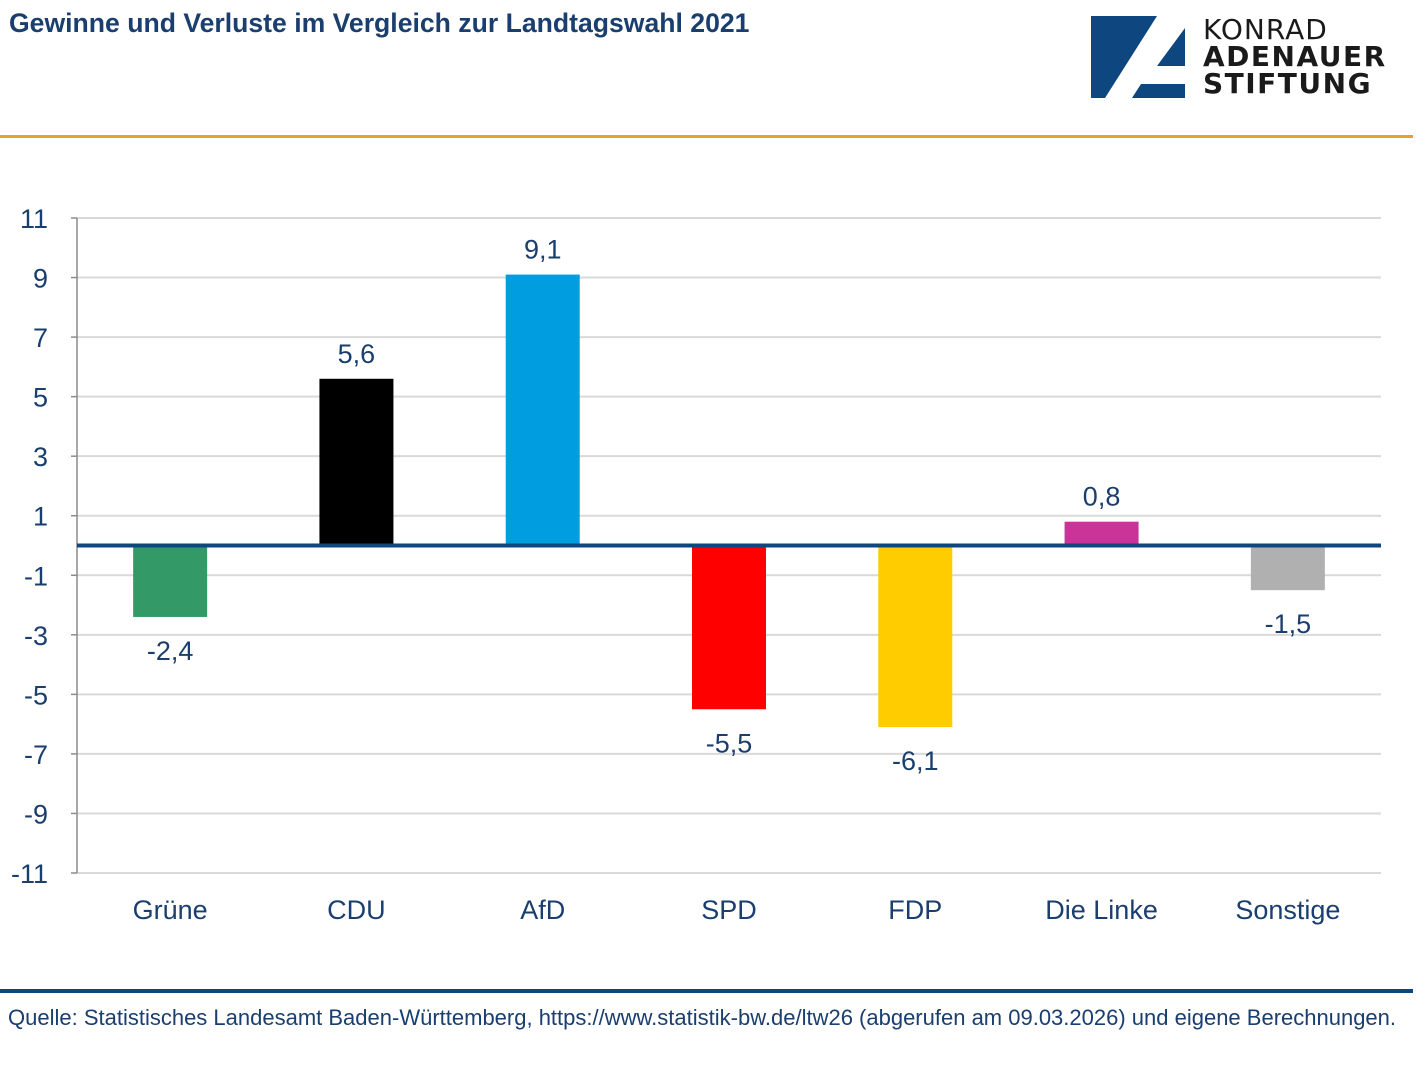 This screenshot has width=1417, height=1080. I want to click on y-tick-label: -1, so click(36, 576).